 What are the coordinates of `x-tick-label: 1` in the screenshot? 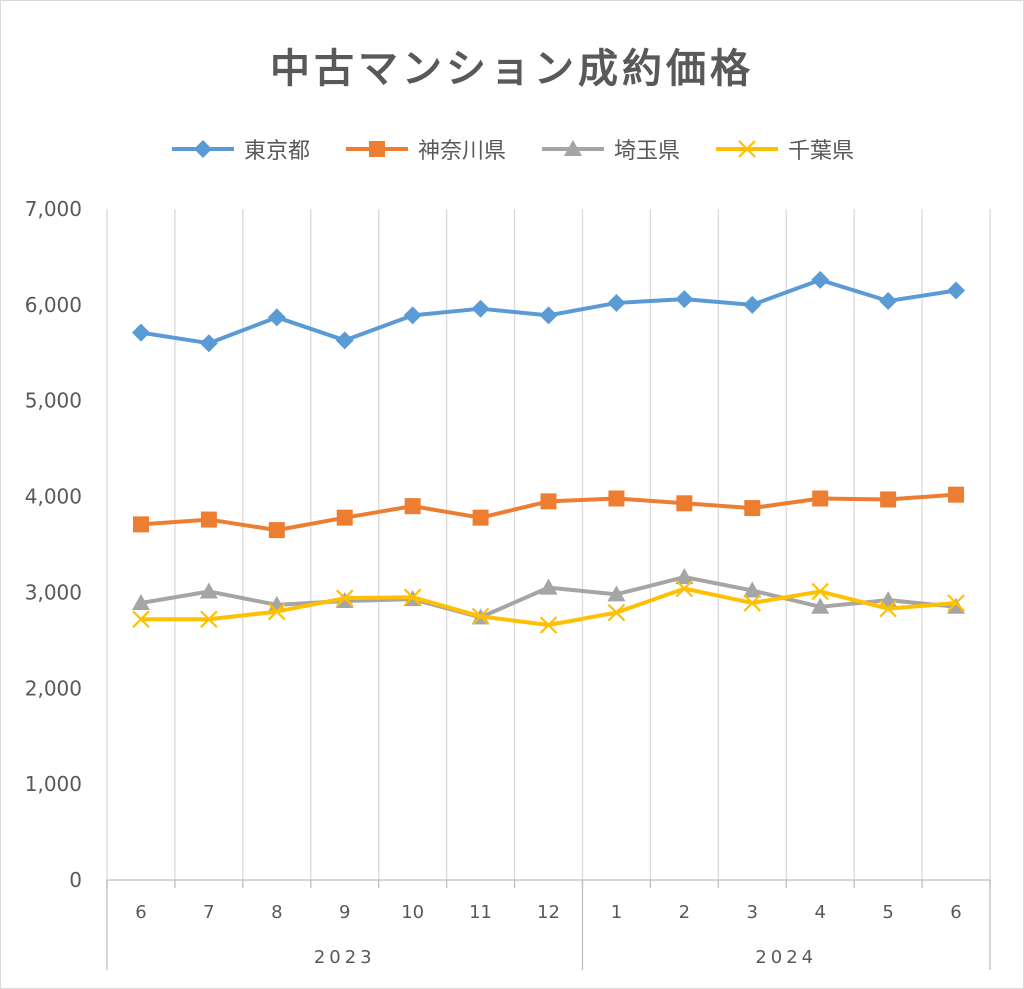 It's located at (616, 912).